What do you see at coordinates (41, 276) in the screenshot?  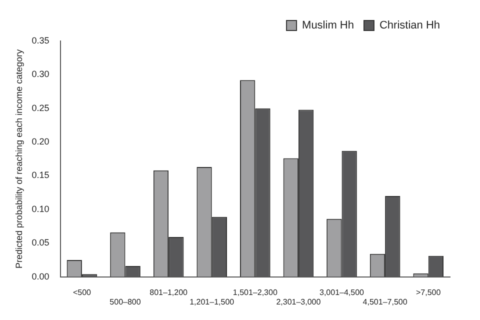 I see `y-tick-label: 0.00` at bounding box center [41, 276].